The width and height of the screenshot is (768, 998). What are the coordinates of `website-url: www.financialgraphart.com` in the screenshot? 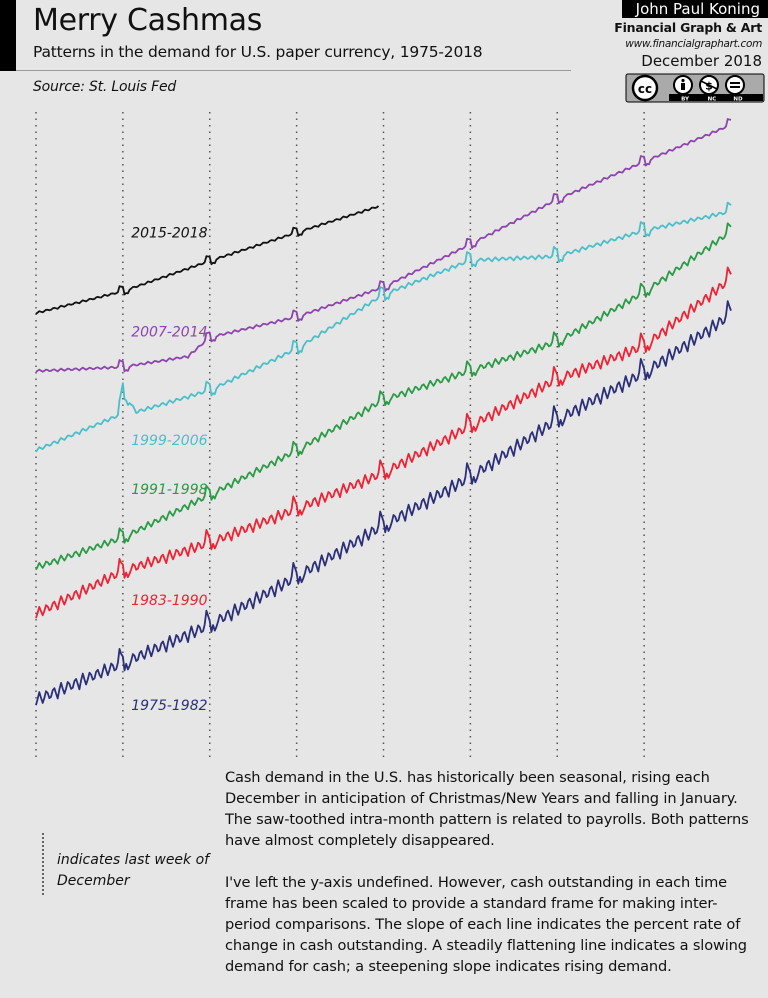 It's located at (693, 44).